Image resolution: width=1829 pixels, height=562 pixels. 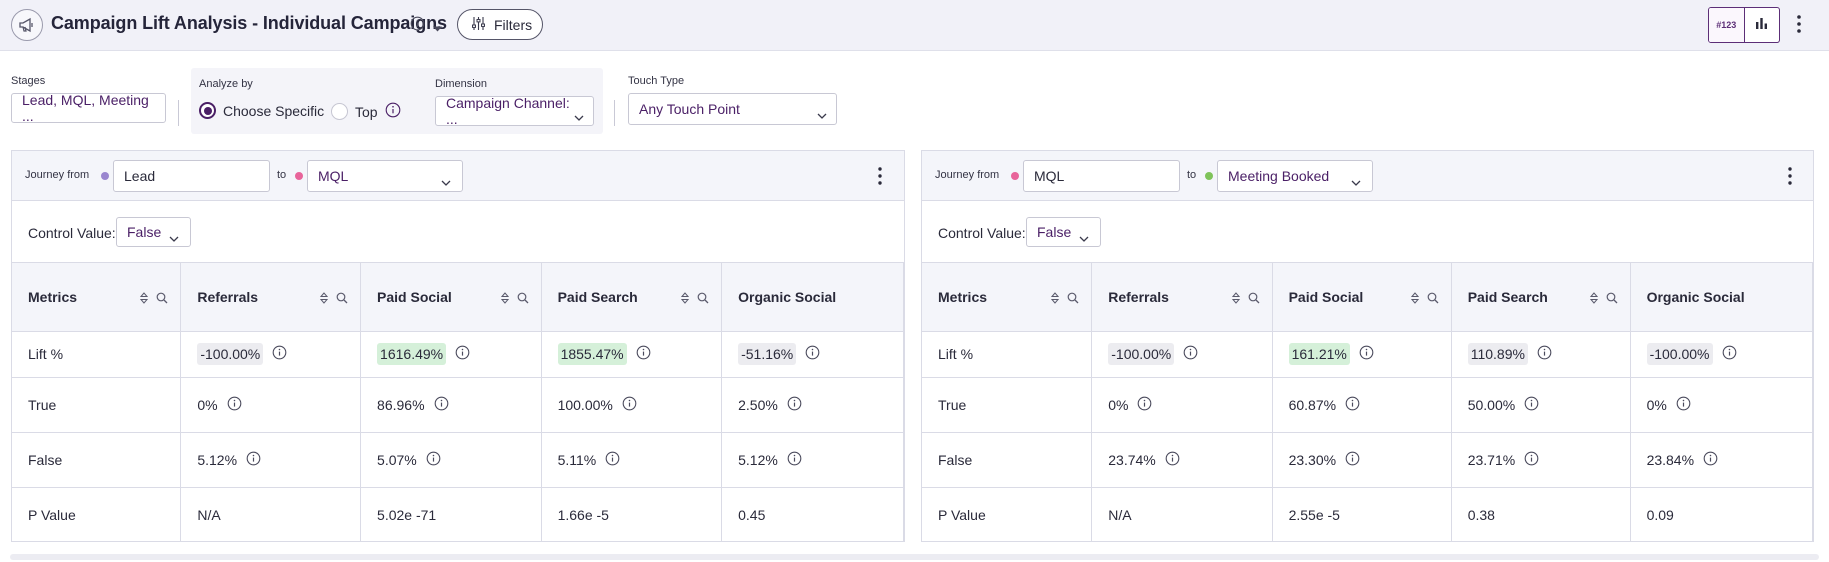 What do you see at coordinates (412, 354) in the screenshot?
I see `lift-value-chip: 1616.49%` at bounding box center [412, 354].